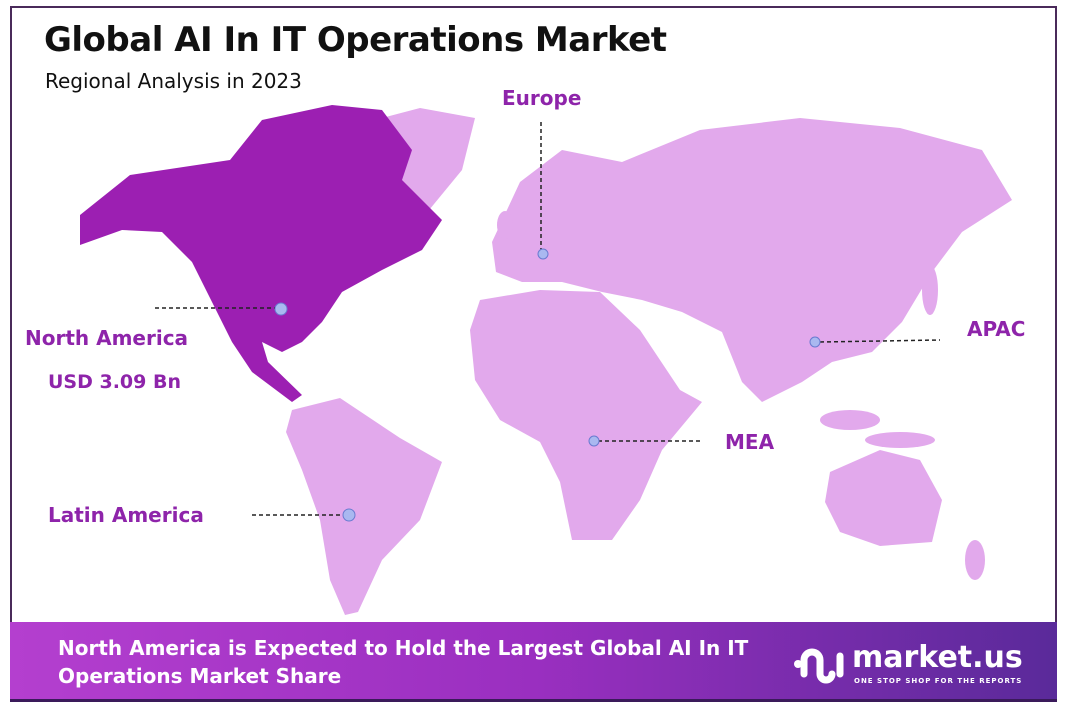  What do you see at coordinates (938, 681) in the screenshot?
I see `logo-tagline: ONE STOP SHOP FOR THE REPORTS` at bounding box center [938, 681].